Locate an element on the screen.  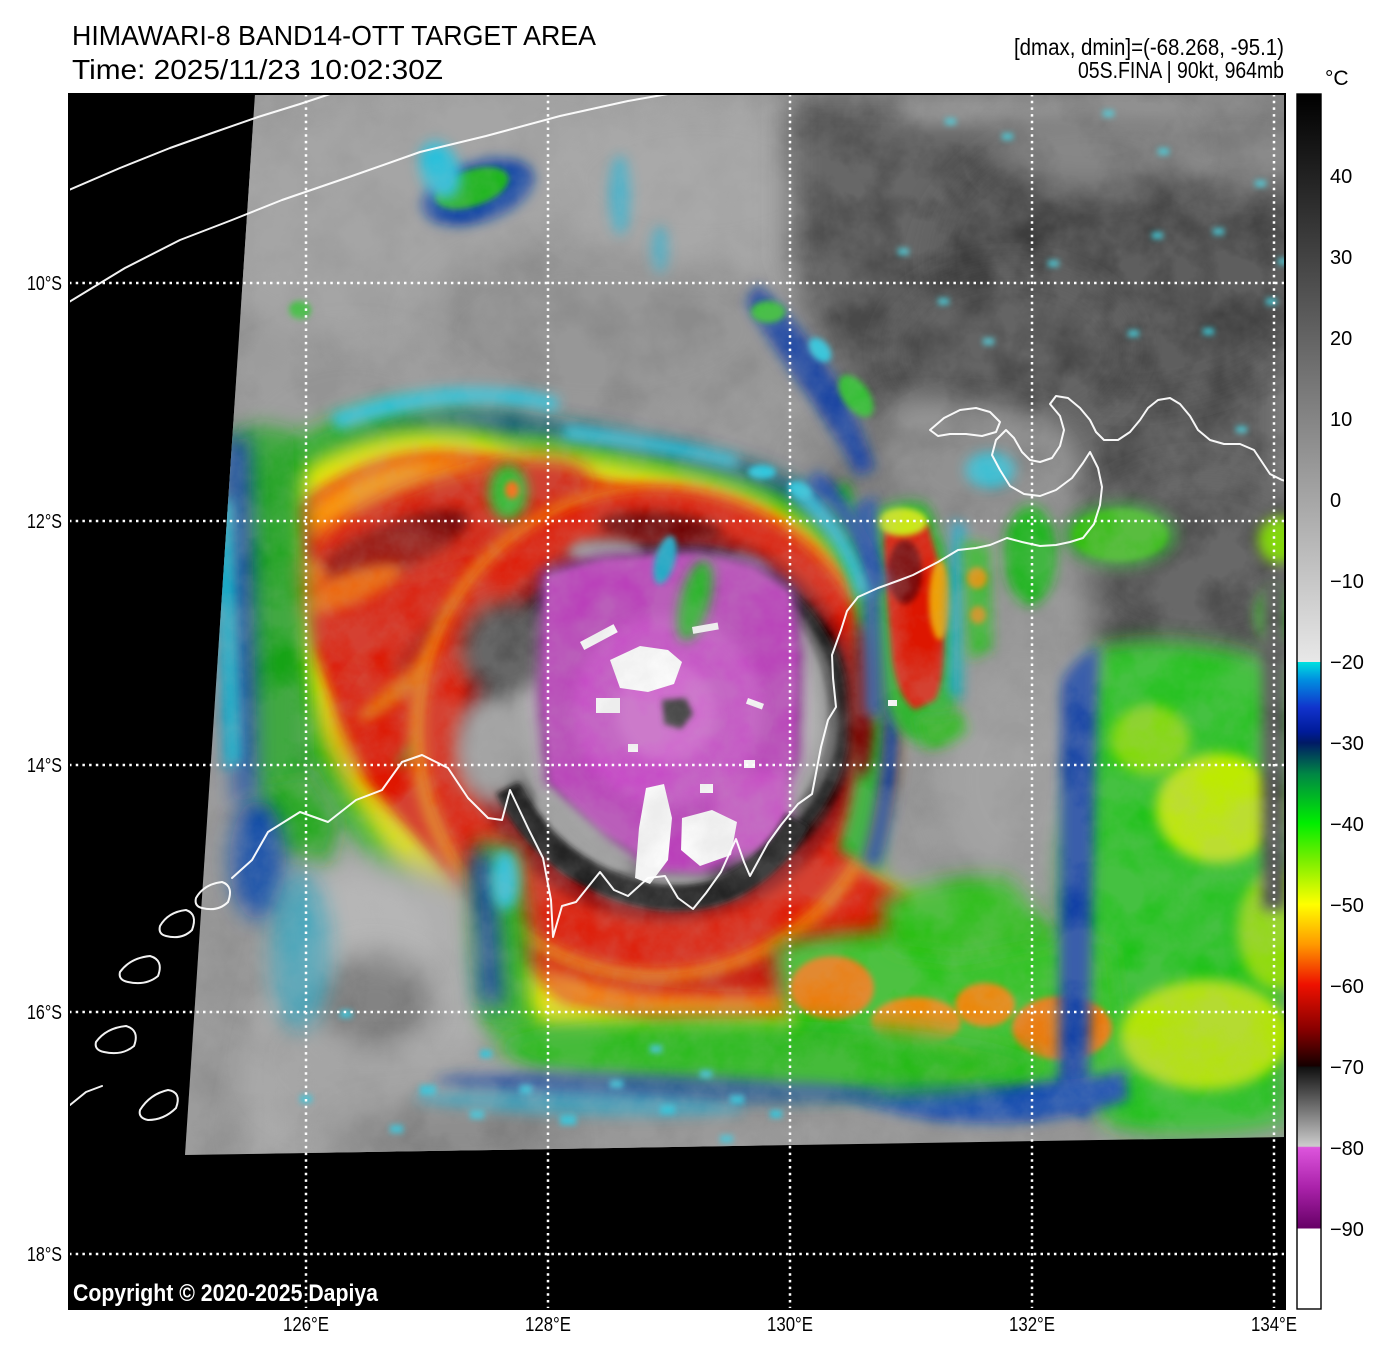
svg-text: 18°S is located at coordinates (44, 1255).